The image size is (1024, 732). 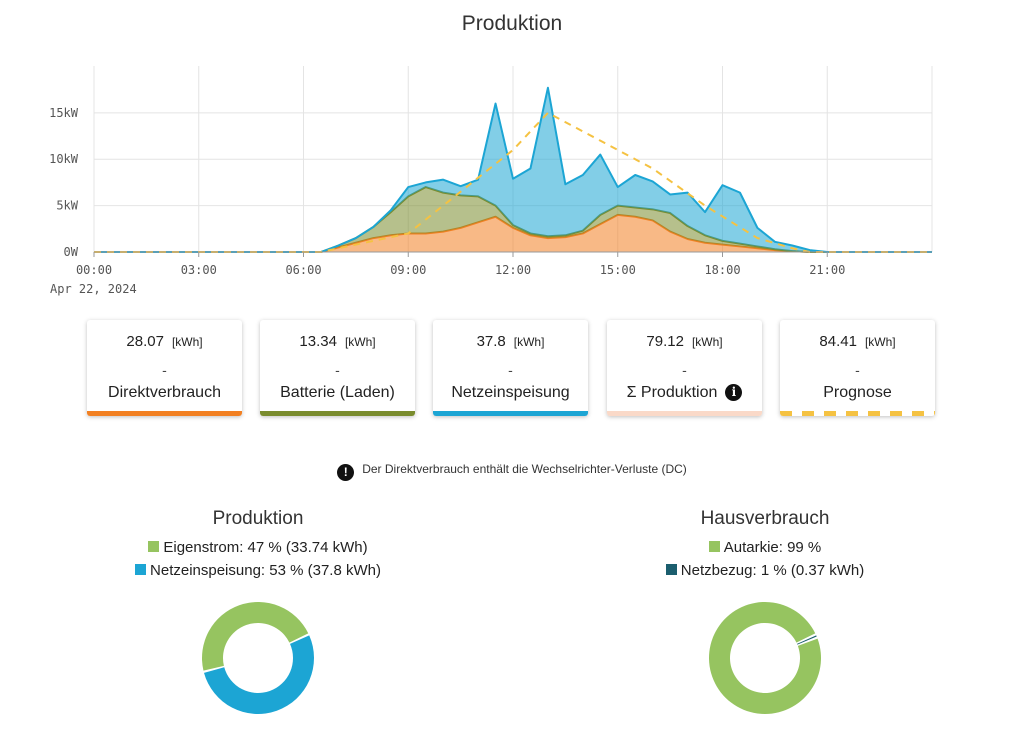 What do you see at coordinates (722, 270) in the screenshot?
I see `x-tick-label: 18:00` at bounding box center [722, 270].